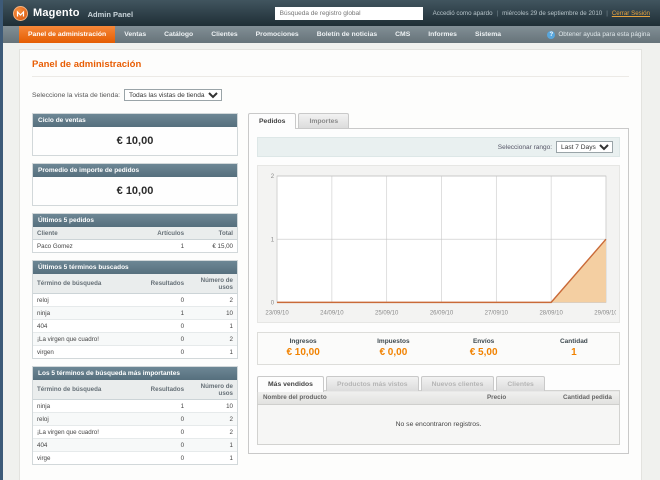 The height and width of the screenshot is (480, 660). What do you see at coordinates (303, 348) in the screenshot?
I see `total-revenue: Ingresos € 10,00` at bounding box center [303, 348].